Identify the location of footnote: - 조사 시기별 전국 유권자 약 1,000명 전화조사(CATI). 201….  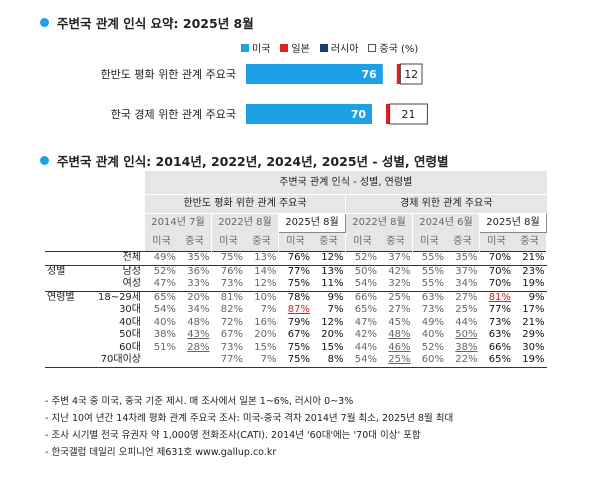
(233, 435).